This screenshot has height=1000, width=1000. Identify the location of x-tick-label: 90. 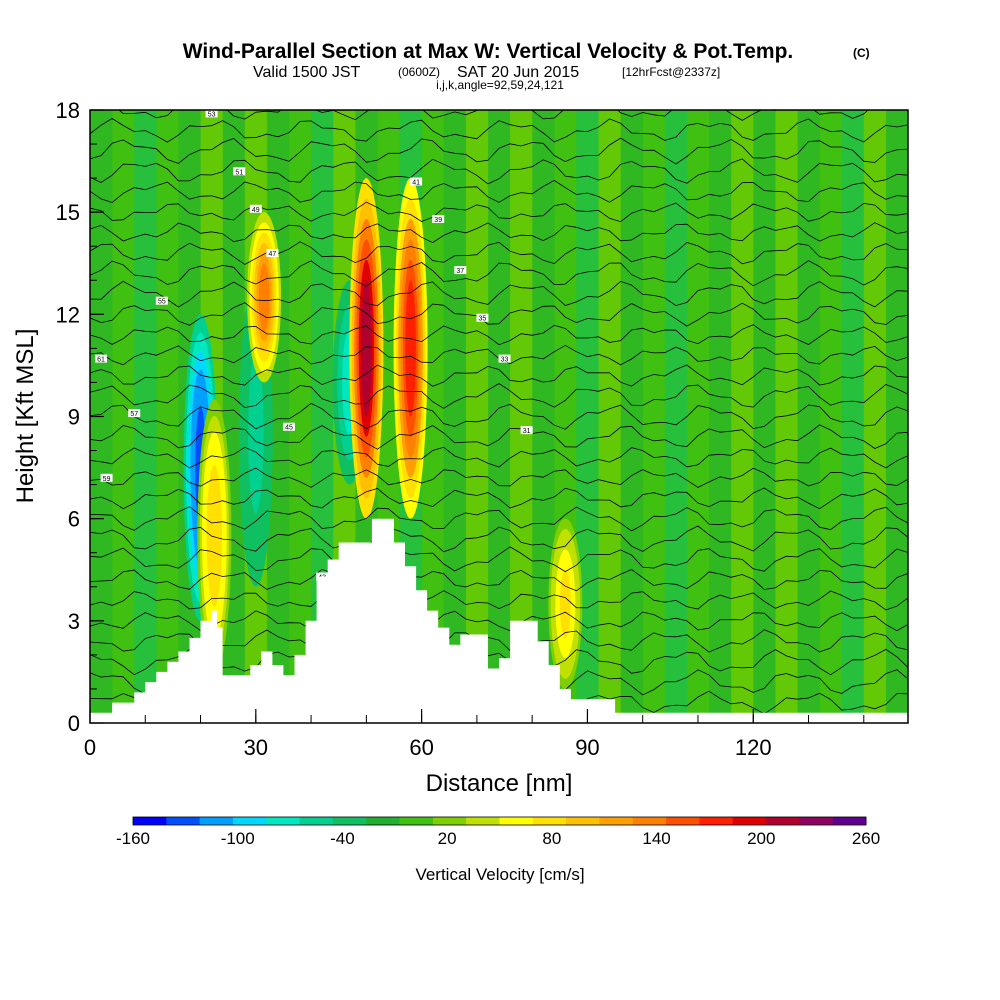
(587, 747).